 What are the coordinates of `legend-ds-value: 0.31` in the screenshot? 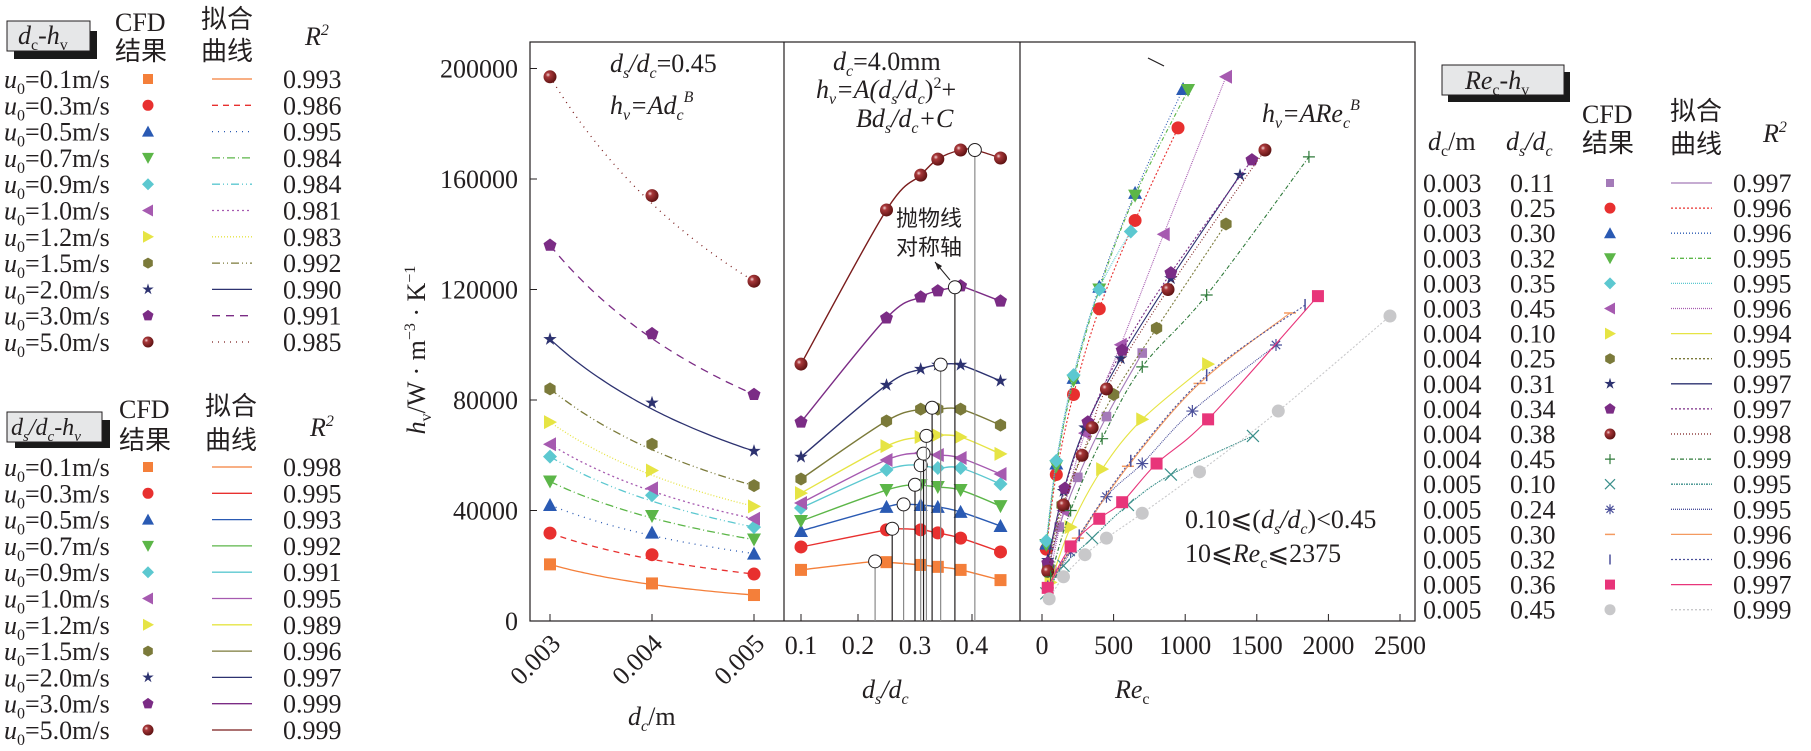 It's located at (1533, 384).